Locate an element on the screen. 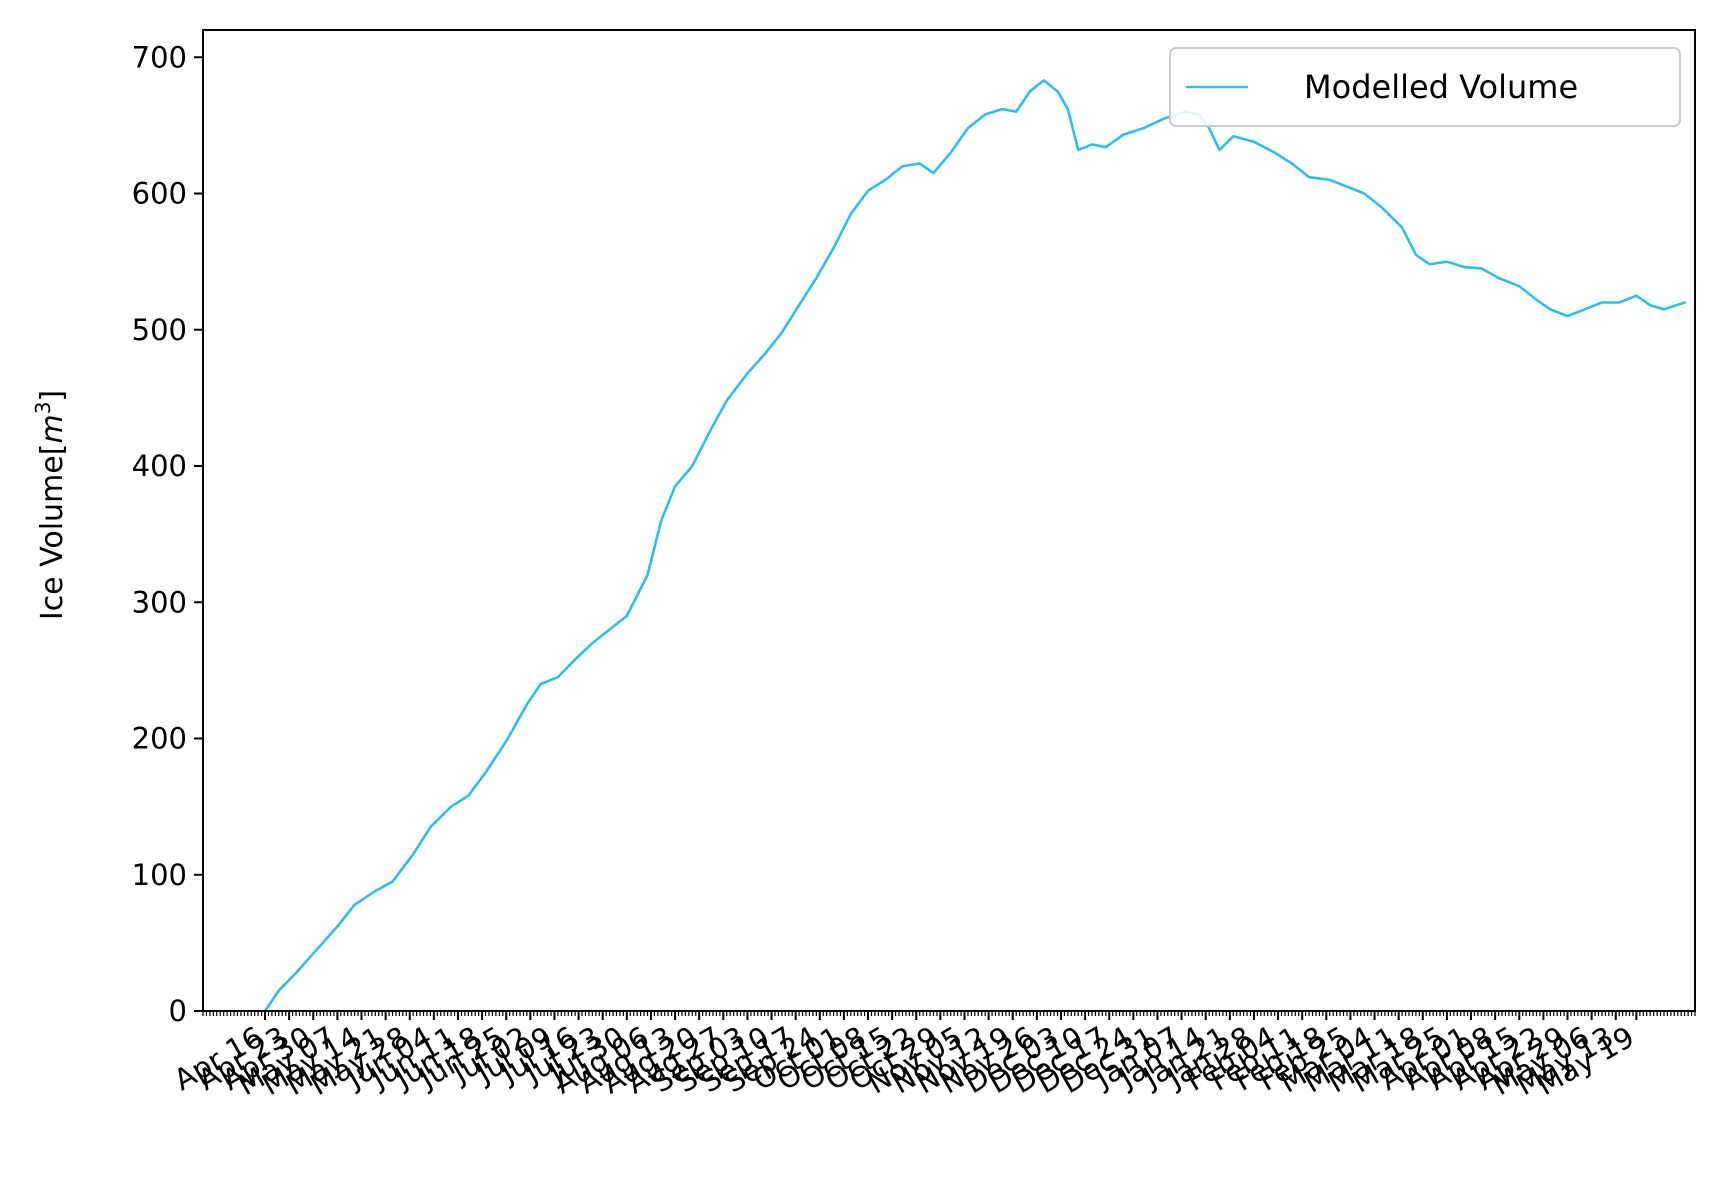 This screenshot has width=1720, height=1180. y-tick-label: 0 is located at coordinates (178, 1011).